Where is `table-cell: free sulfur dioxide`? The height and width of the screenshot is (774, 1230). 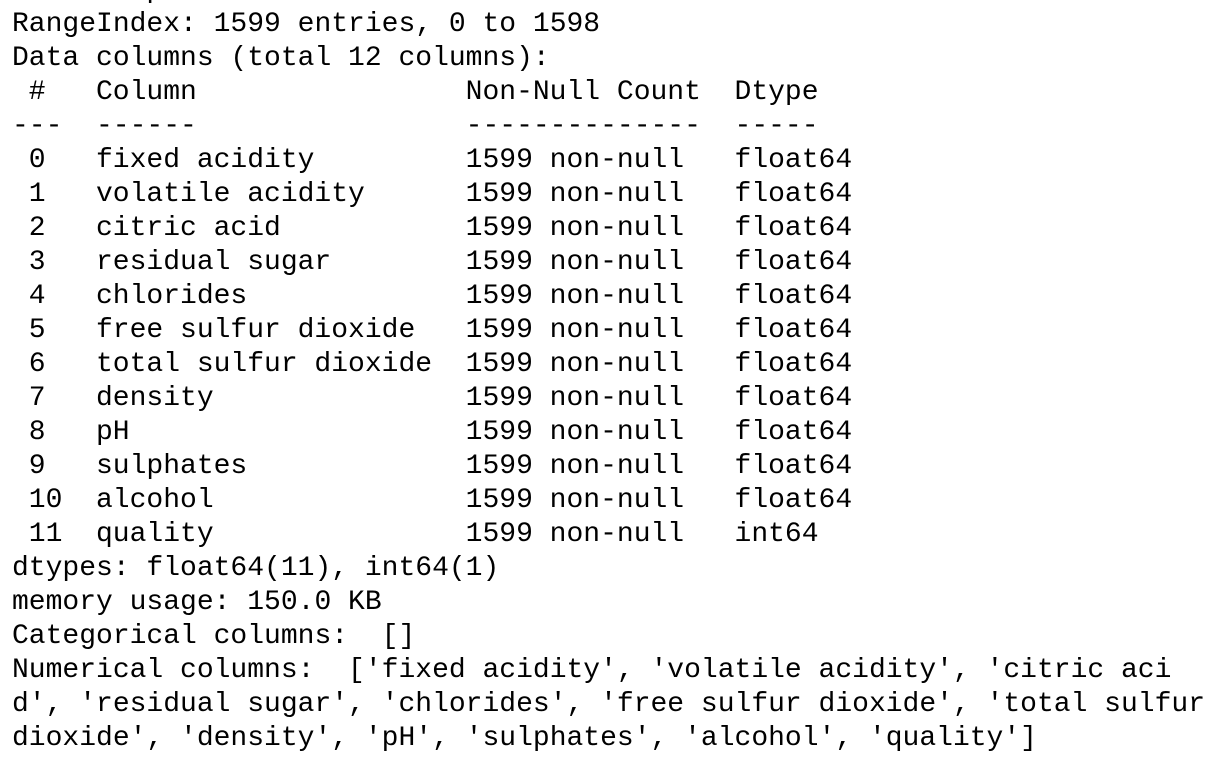 table-cell: free sulfur dioxide is located at coordinates (256, 330).